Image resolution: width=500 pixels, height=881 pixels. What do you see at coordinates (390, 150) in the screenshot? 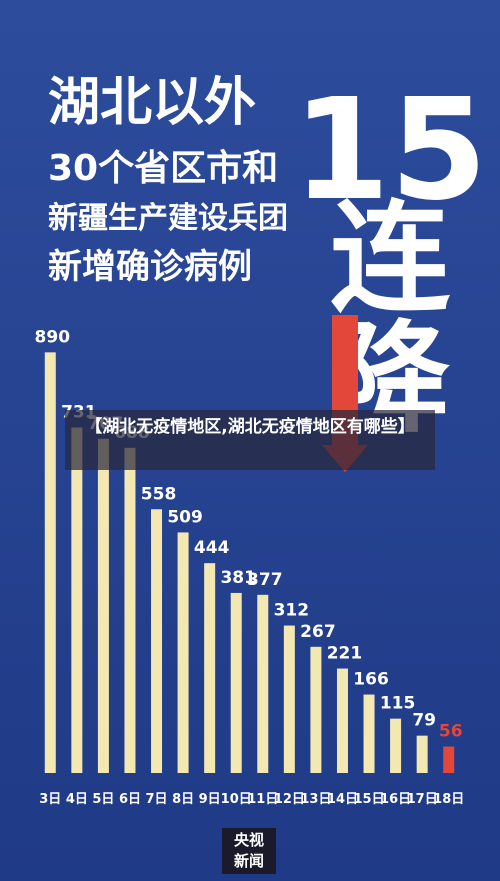
I see `headline: 15` at bounding box center [390, 150].